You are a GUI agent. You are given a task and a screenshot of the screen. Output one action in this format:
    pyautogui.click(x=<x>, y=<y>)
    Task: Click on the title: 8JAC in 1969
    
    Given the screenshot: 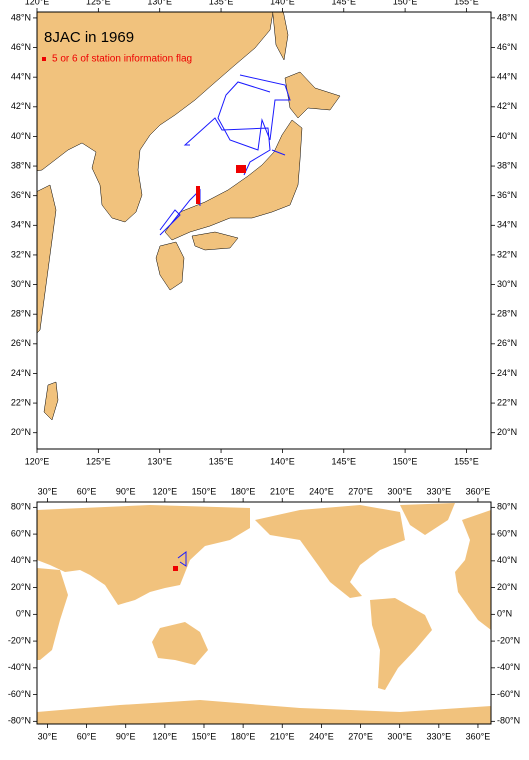 What is the action you would take?
    pyautogui.click(x=89, y=37)
    